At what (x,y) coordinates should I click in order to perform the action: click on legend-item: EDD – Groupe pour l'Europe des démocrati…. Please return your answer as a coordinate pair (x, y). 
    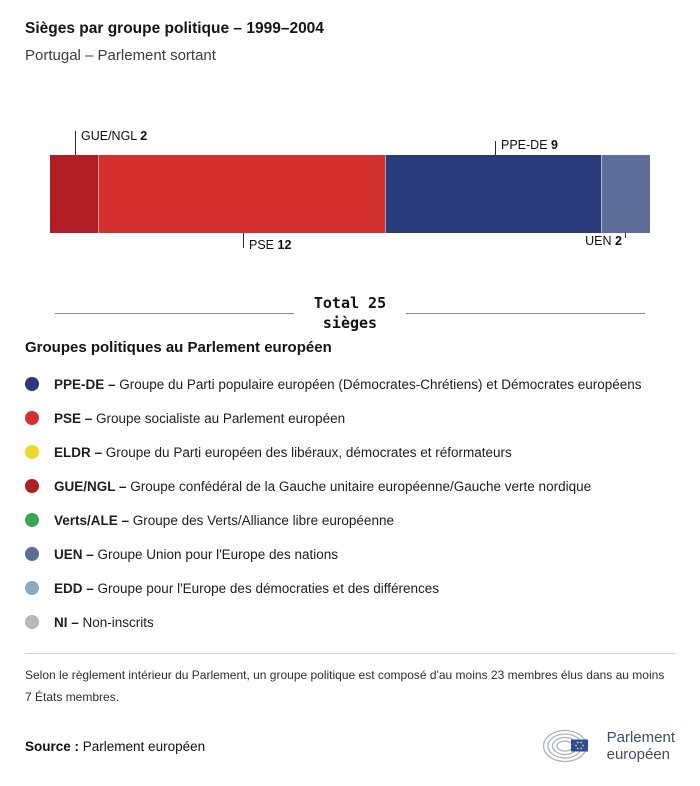
    Looking at the image, I should click on (350, 588).